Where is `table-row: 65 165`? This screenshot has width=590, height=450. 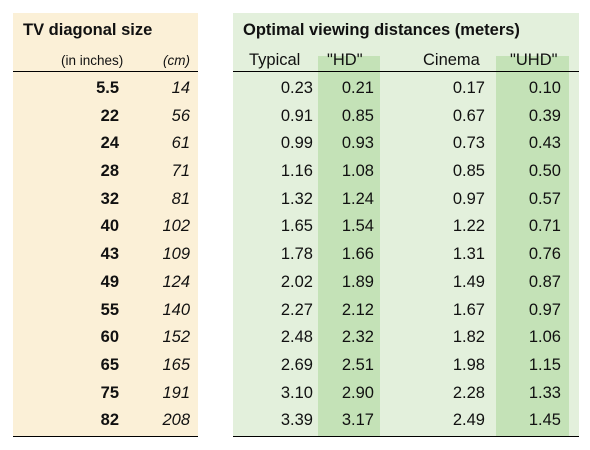
table-row: 65 165 is located at coordinates (105, 367).